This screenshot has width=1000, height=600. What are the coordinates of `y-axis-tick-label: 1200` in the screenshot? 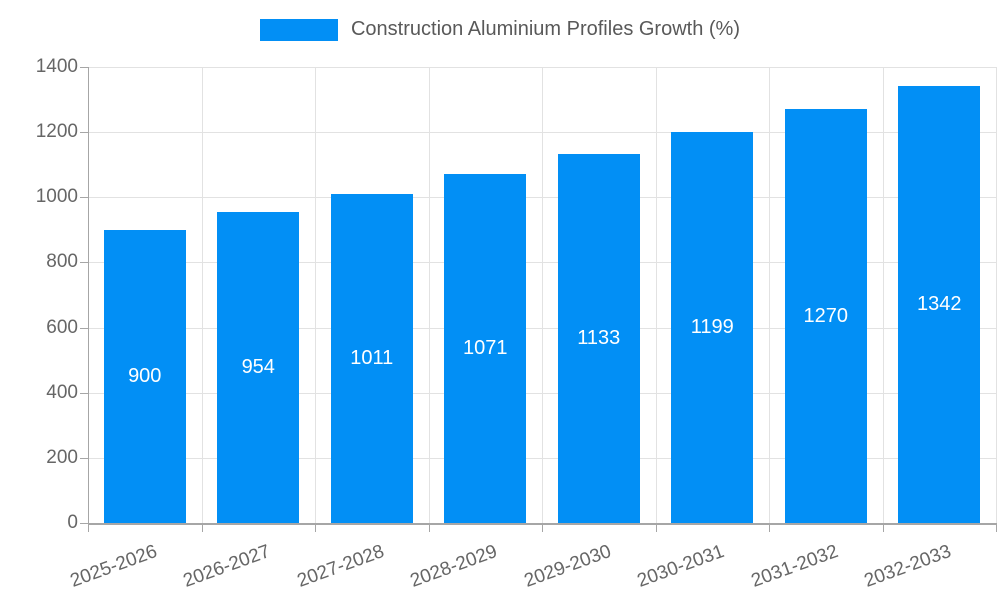 It's located at (56, 132).